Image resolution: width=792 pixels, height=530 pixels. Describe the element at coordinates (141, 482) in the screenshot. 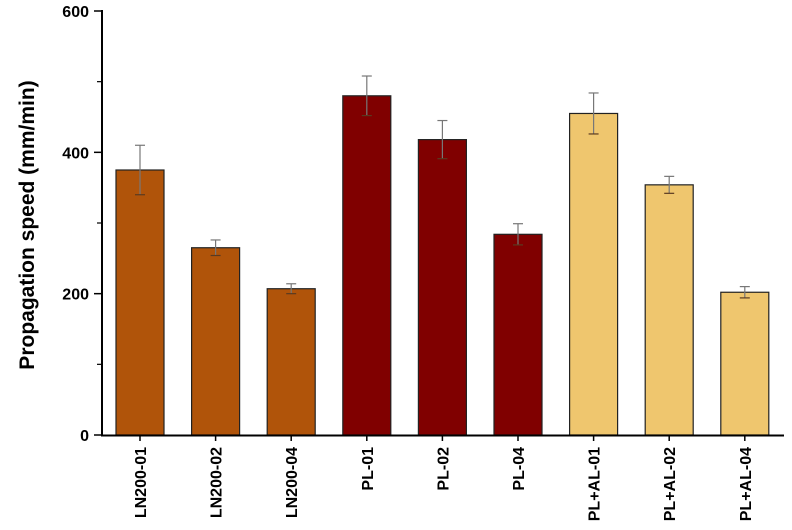

I see `x-tick-label: LN200-01` at that location.